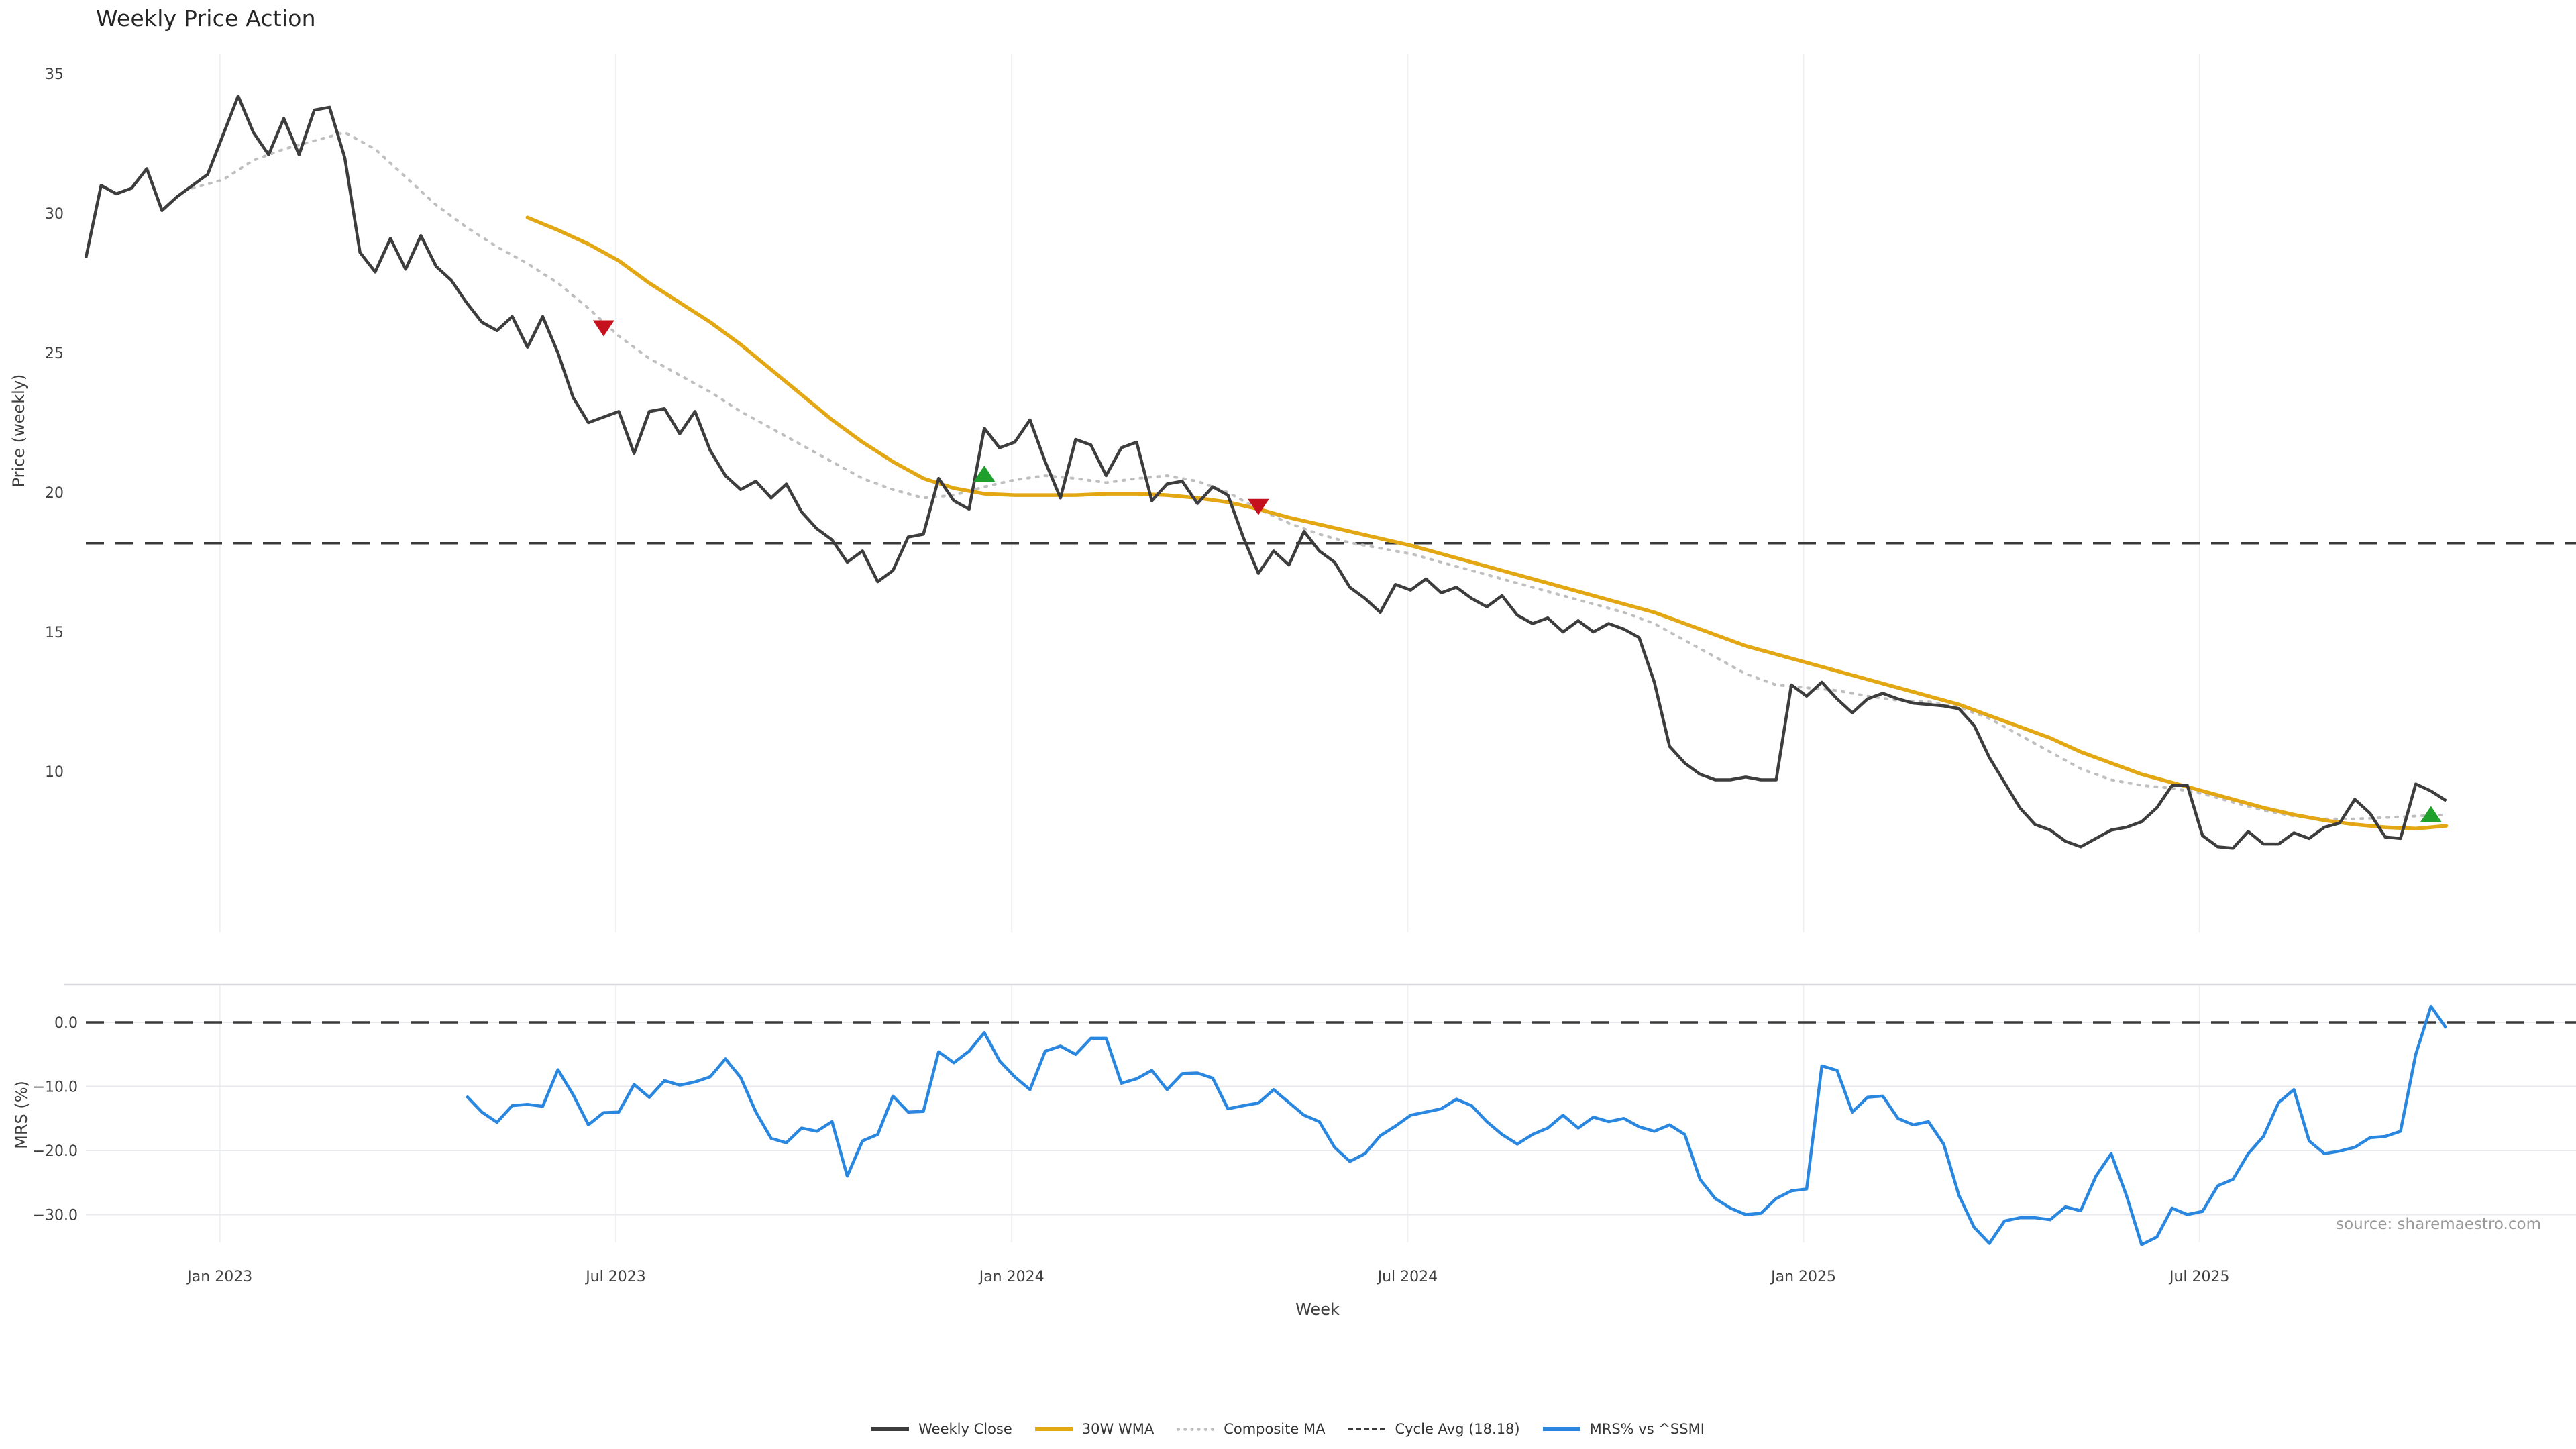  I want to click on price-ytick-label: 25, so click(54, 353).